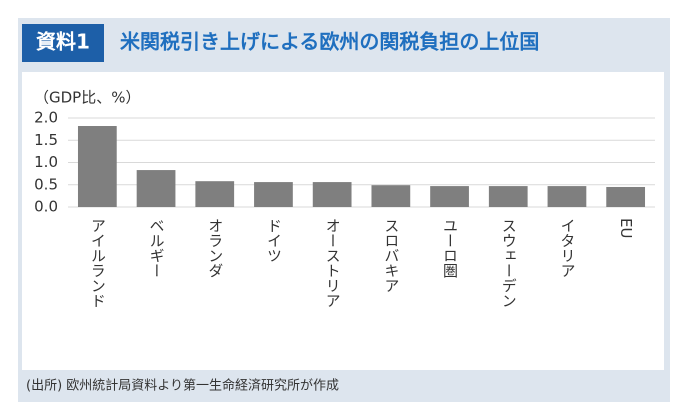 Image resolution: width=689 pixels, height=413 pixels. Describe the element at coordinates (46, 140) in the screenshot. I see `y-tick-label: 1.5` at that location.